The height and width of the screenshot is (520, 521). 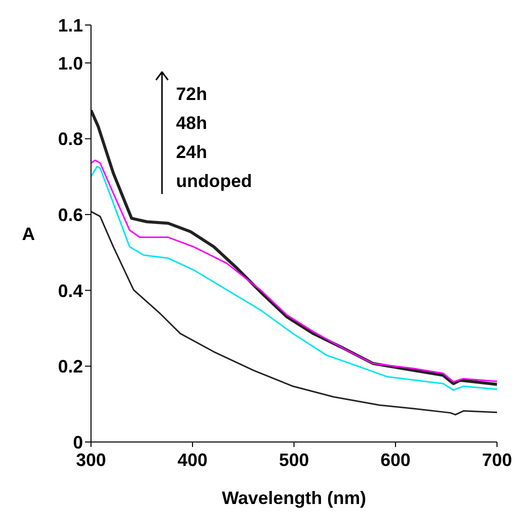 What do you see at coordinates (28, 234) in the screenshot?
I see `y-axis-title: A` at bounding box center [28, 234].